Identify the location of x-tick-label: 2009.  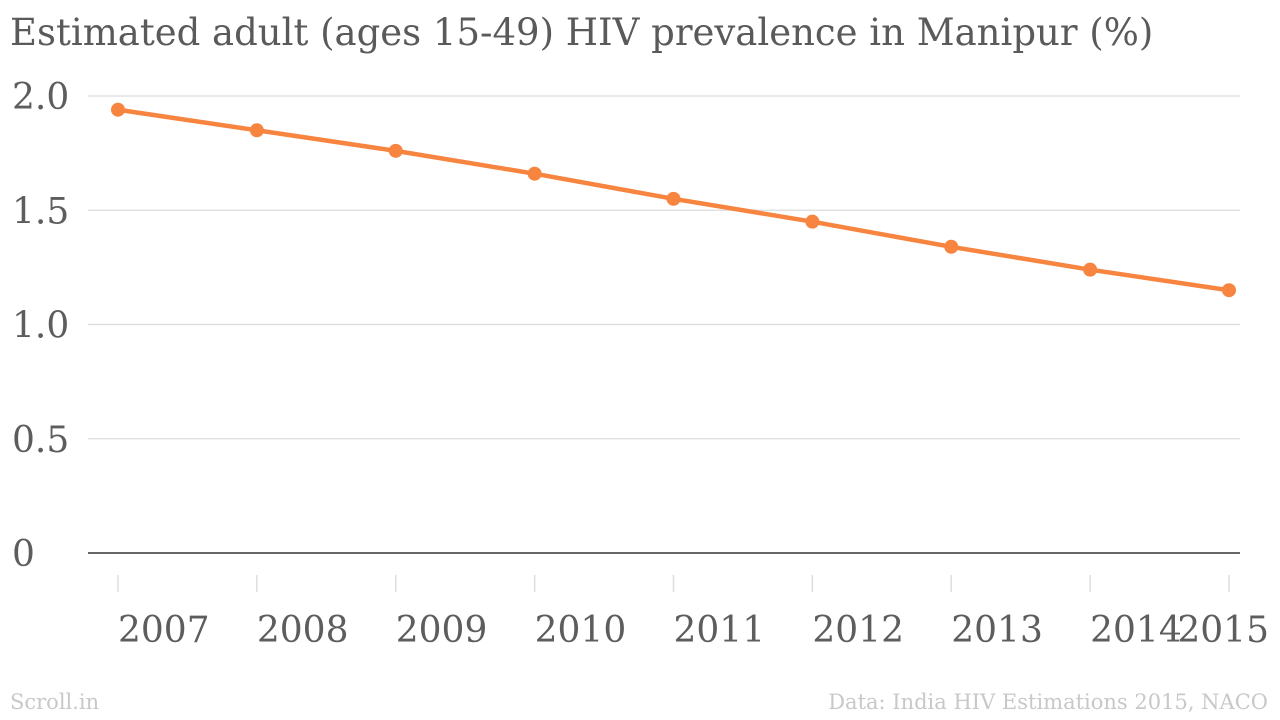
(442, 630).